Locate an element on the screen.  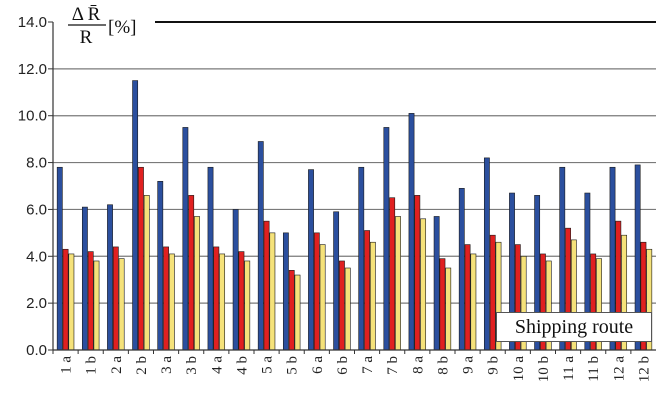
x-tick-label: 7 a is located at coordinates (368, 365).